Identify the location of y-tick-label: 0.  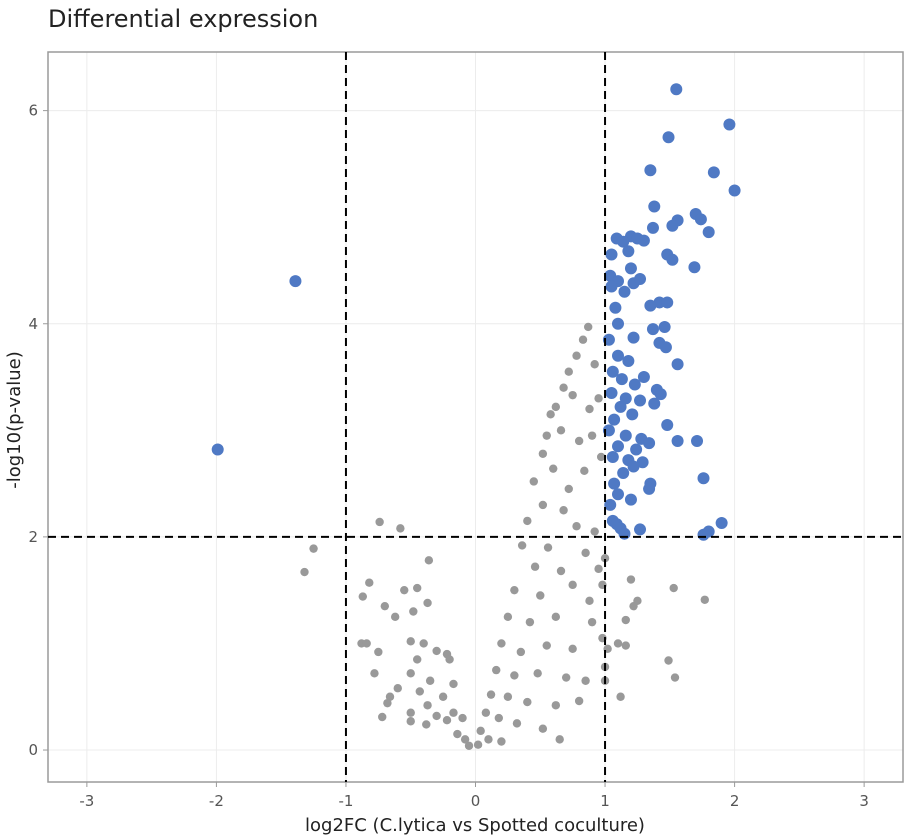
(33, 750).